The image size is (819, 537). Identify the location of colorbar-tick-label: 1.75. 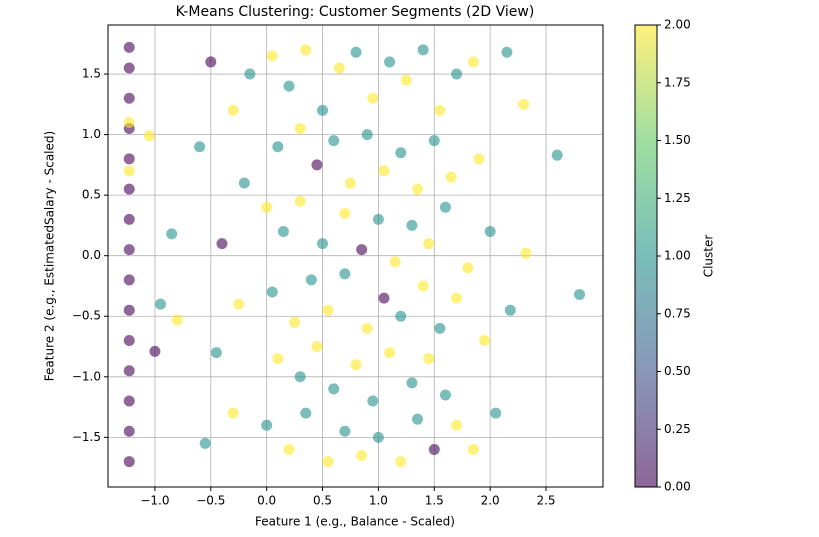
(677, 82).